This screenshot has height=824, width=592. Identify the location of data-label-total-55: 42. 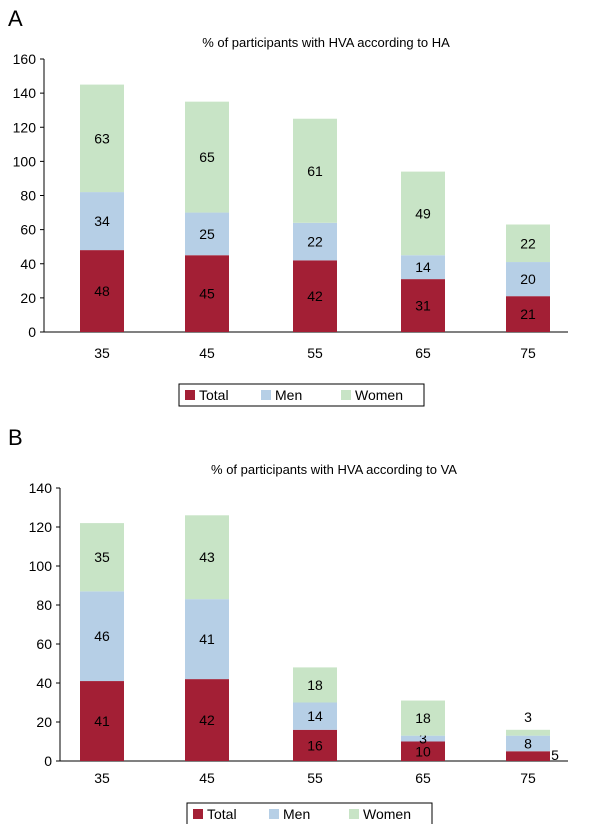
(315, 296).